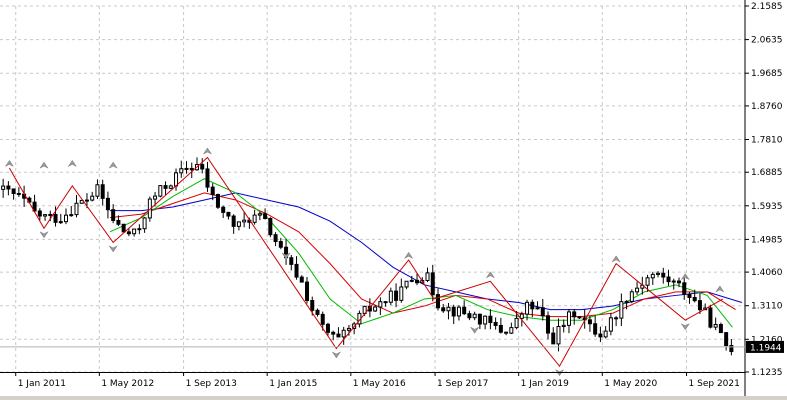 The height and width of the screenshot is (400, 787). What do you see at coordinates (767, 41) in the screenshot?
I see `price-tick-label: 2.0635` at bounding box center [767, 41].